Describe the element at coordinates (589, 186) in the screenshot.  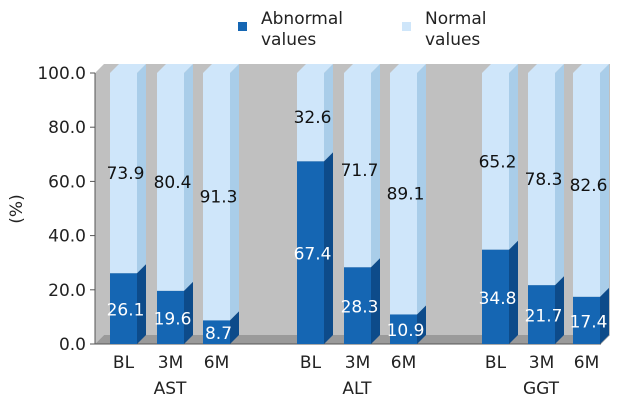
I see `data-label-normal: 82.6` at that location.